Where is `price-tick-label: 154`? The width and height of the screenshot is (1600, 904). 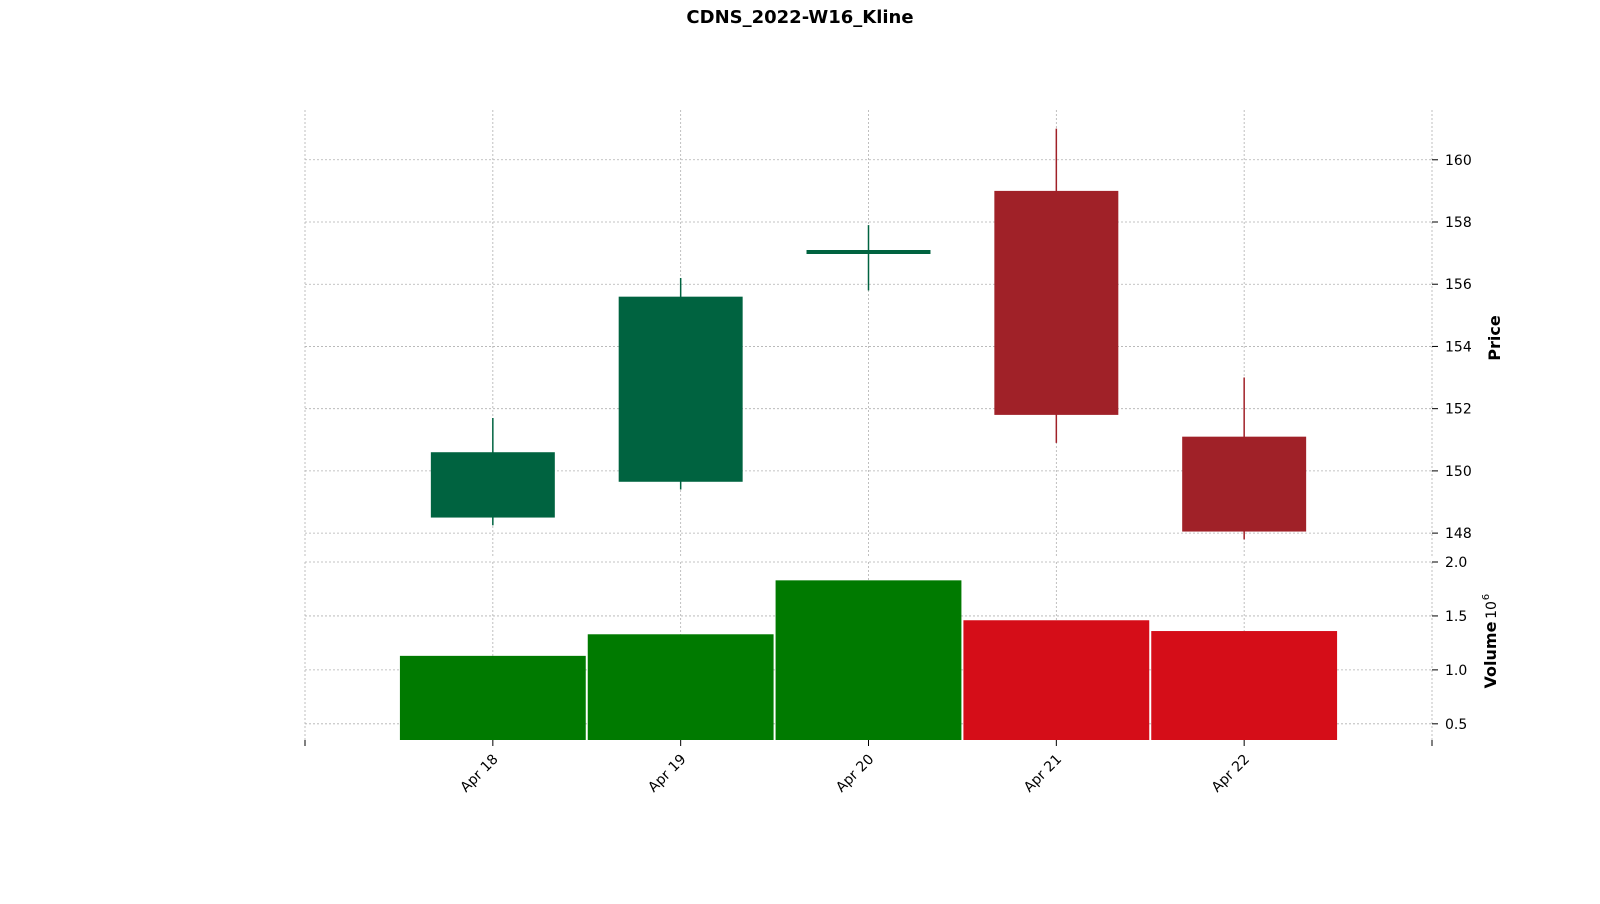
price-tick-label: 154 is located at coordinates (1458, 347).